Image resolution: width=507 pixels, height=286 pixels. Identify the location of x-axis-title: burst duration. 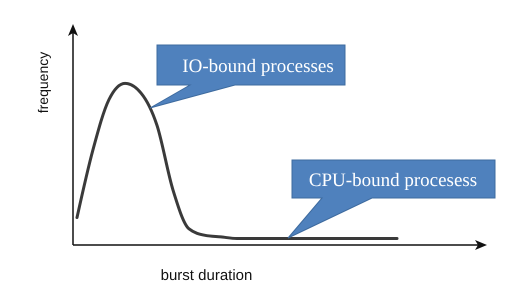
(206, 275).